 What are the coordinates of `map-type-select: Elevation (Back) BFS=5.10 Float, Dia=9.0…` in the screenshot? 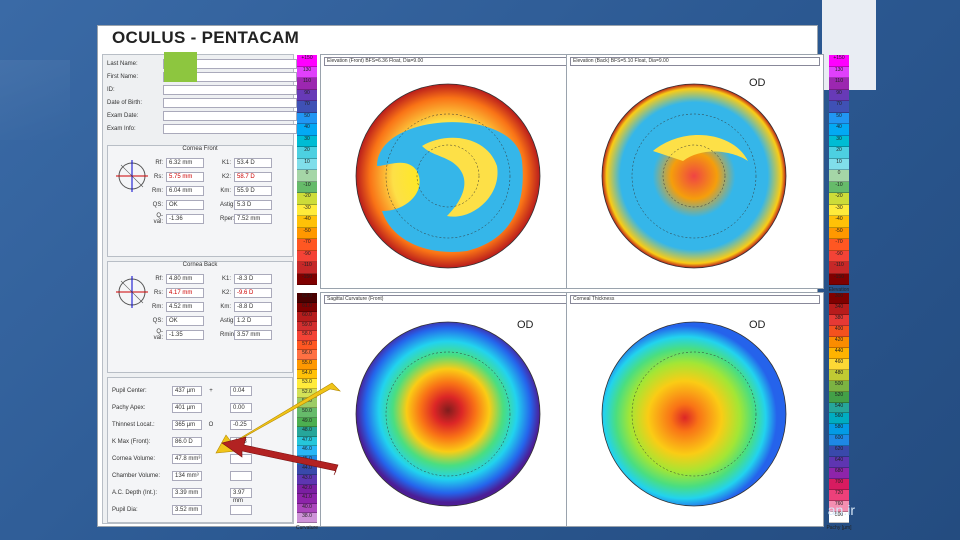 It's located at (695, 61).